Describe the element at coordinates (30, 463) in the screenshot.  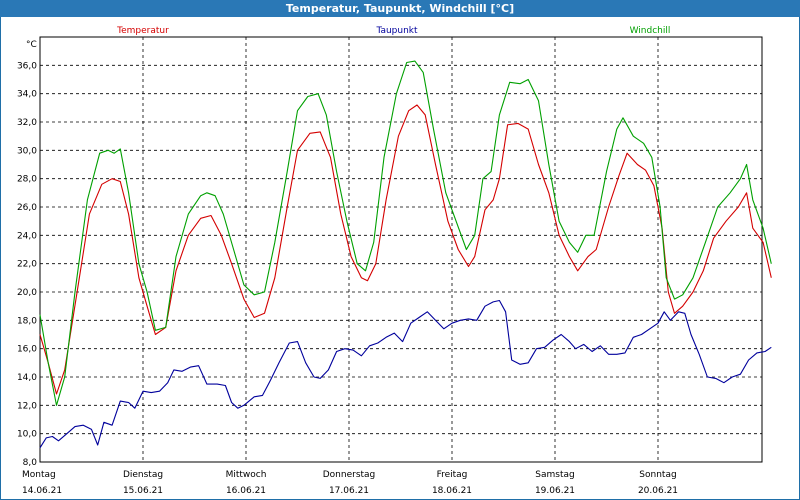
I see `y-tick-label: 8,0` at that location.